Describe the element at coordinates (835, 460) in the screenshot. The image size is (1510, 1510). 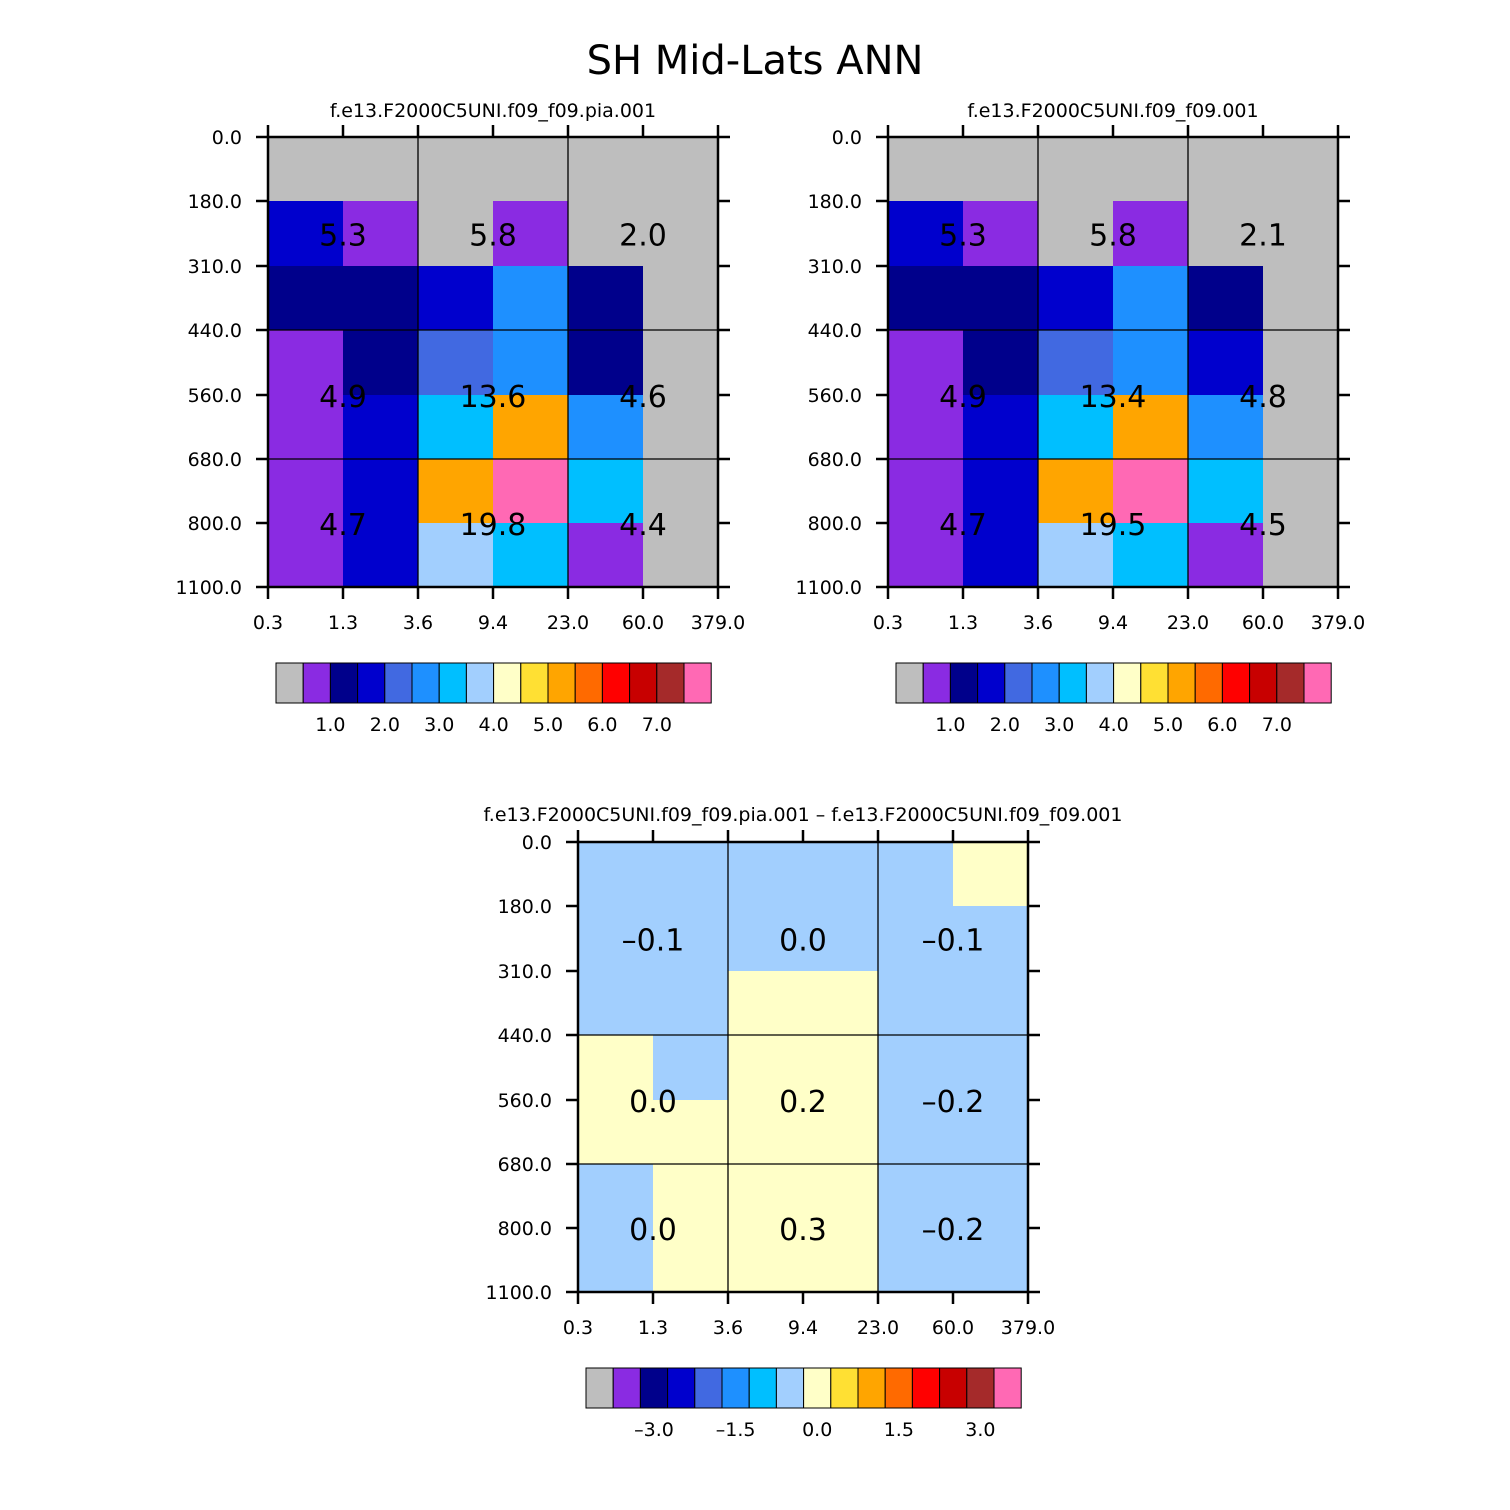
I see `y-tick-label: 680.0` at that location.